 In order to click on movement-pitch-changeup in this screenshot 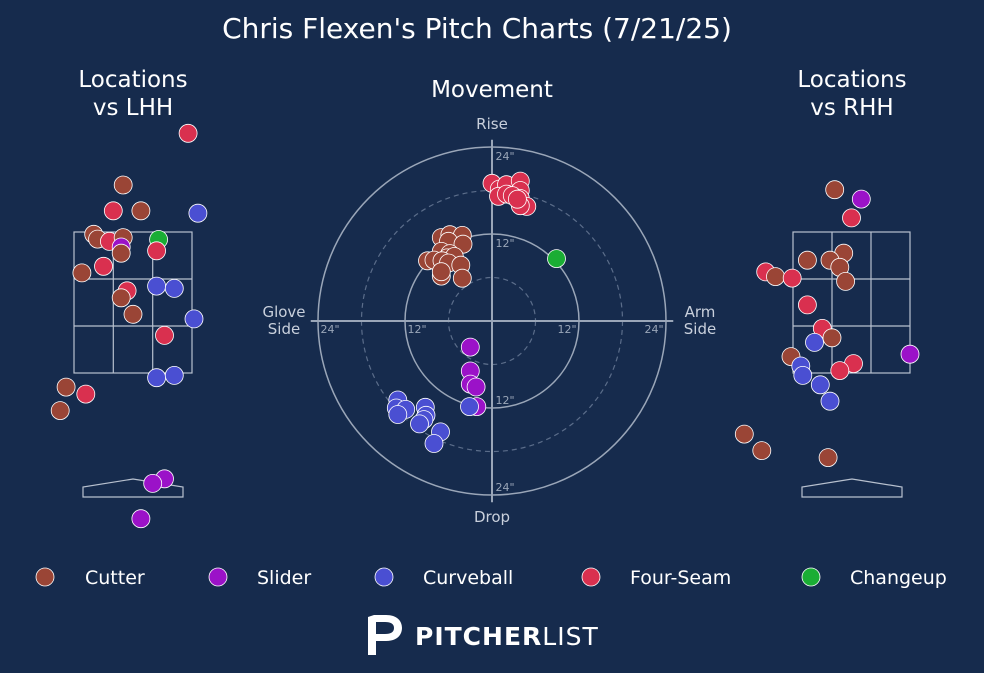, I will do `click(556, 259)`.